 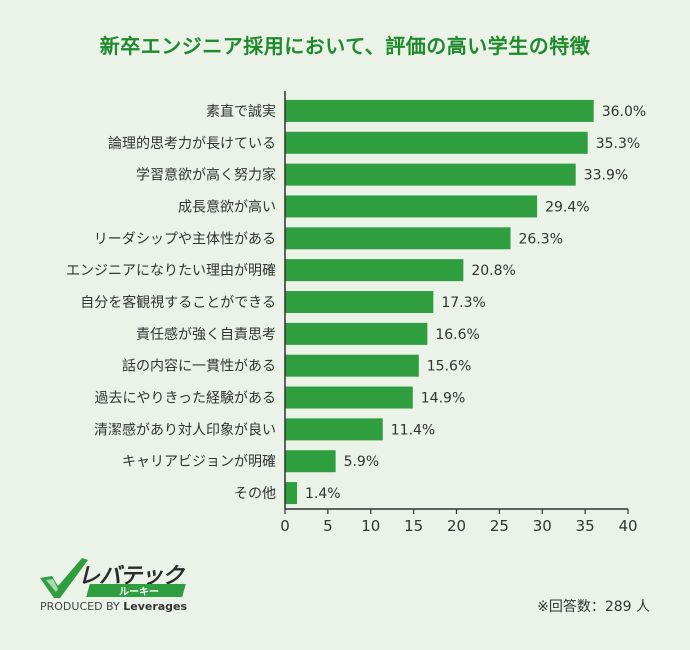 I want to click on category-label: リーダシップや主体性がある, so click(x=185, y=239).